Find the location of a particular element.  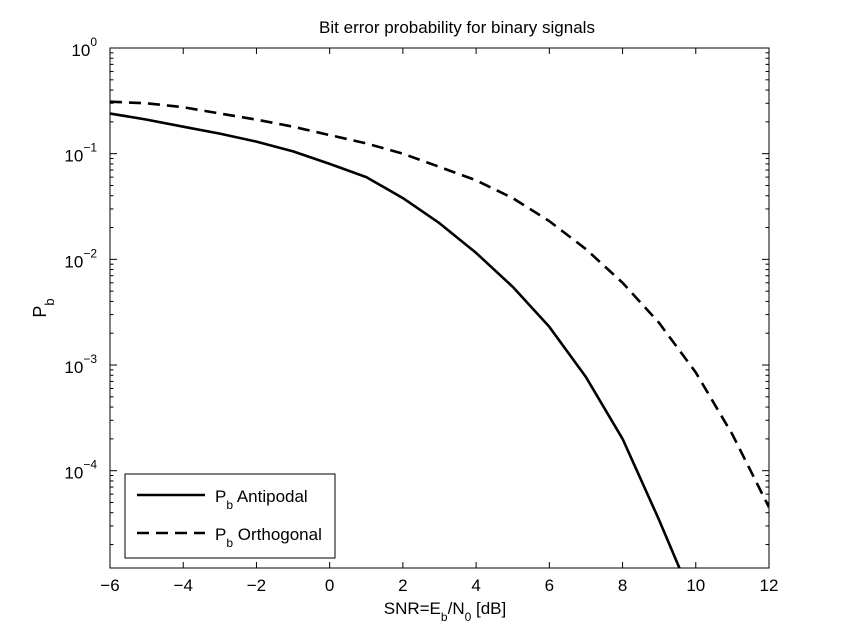

legend-box is located at coordinates (230, 516).